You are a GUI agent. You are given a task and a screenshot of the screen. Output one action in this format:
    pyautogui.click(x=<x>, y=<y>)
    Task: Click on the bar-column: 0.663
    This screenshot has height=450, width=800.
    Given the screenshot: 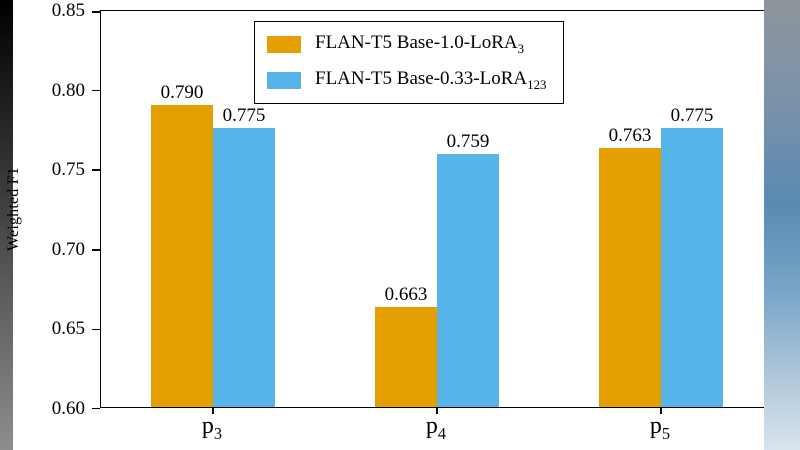 What is the action you would take?
    pyautogui.click(x=406, y=346)
    